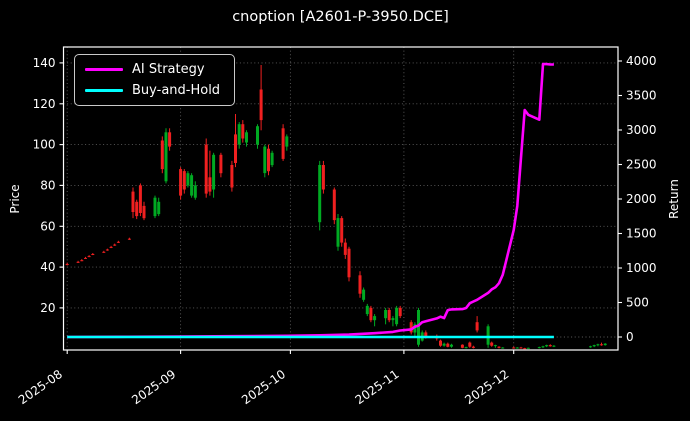 Image resolution: width=690 pixels, height=421 pixels. What do you see at coordinates (168, 69) in the screenshot?
I see `legend-label-ai-strategy: AI Strategy` at bounding box center [168, 69].